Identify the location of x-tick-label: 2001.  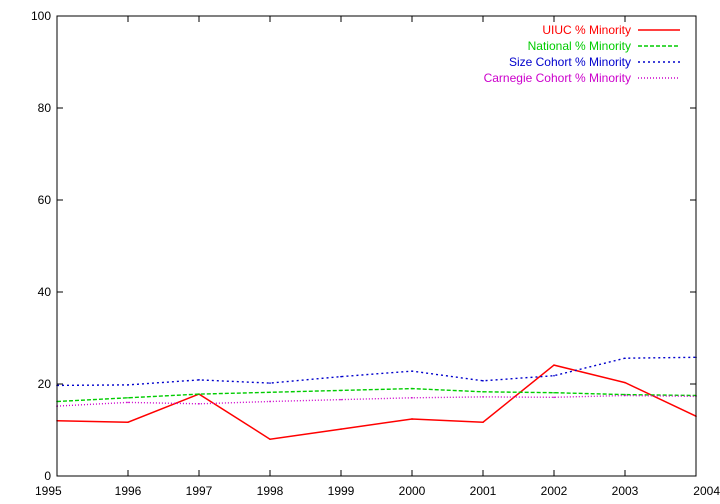
(483, 491).